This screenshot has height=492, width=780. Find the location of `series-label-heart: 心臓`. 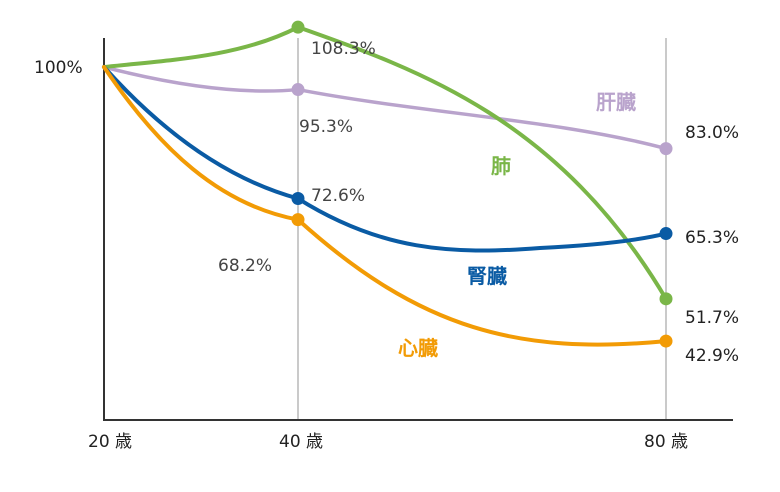

series-label-heart: 心臓 is located at coordinates (418, 348).